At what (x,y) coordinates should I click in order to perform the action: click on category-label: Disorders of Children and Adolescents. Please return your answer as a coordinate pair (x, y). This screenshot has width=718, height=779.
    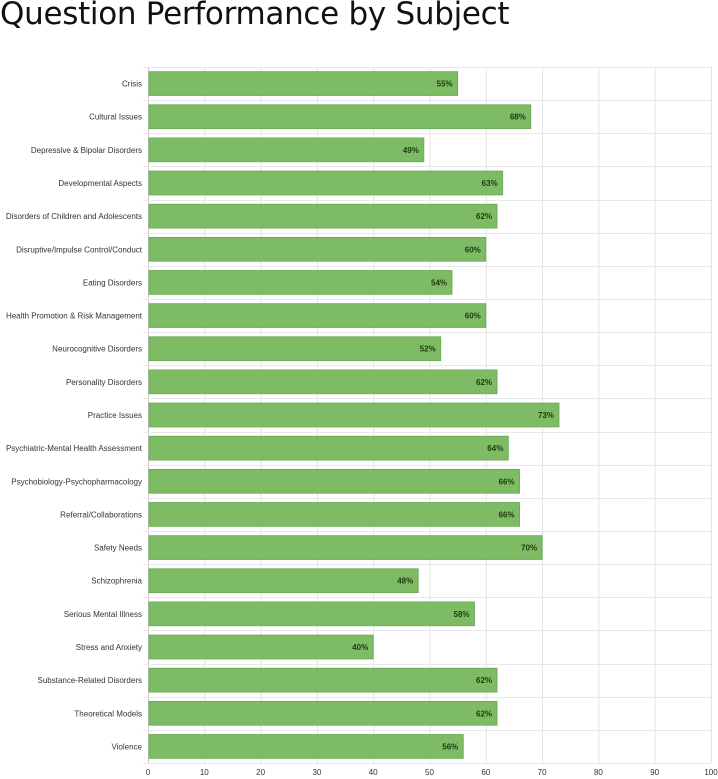
    Looking at the image, I should click on (74, 216).